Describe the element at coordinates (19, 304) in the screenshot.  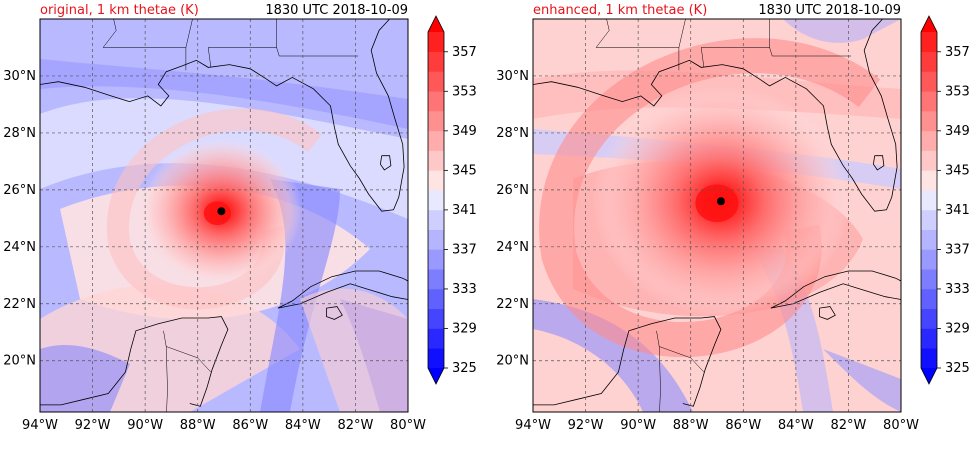
I see `lat-tick-label: 22°N` at that location.